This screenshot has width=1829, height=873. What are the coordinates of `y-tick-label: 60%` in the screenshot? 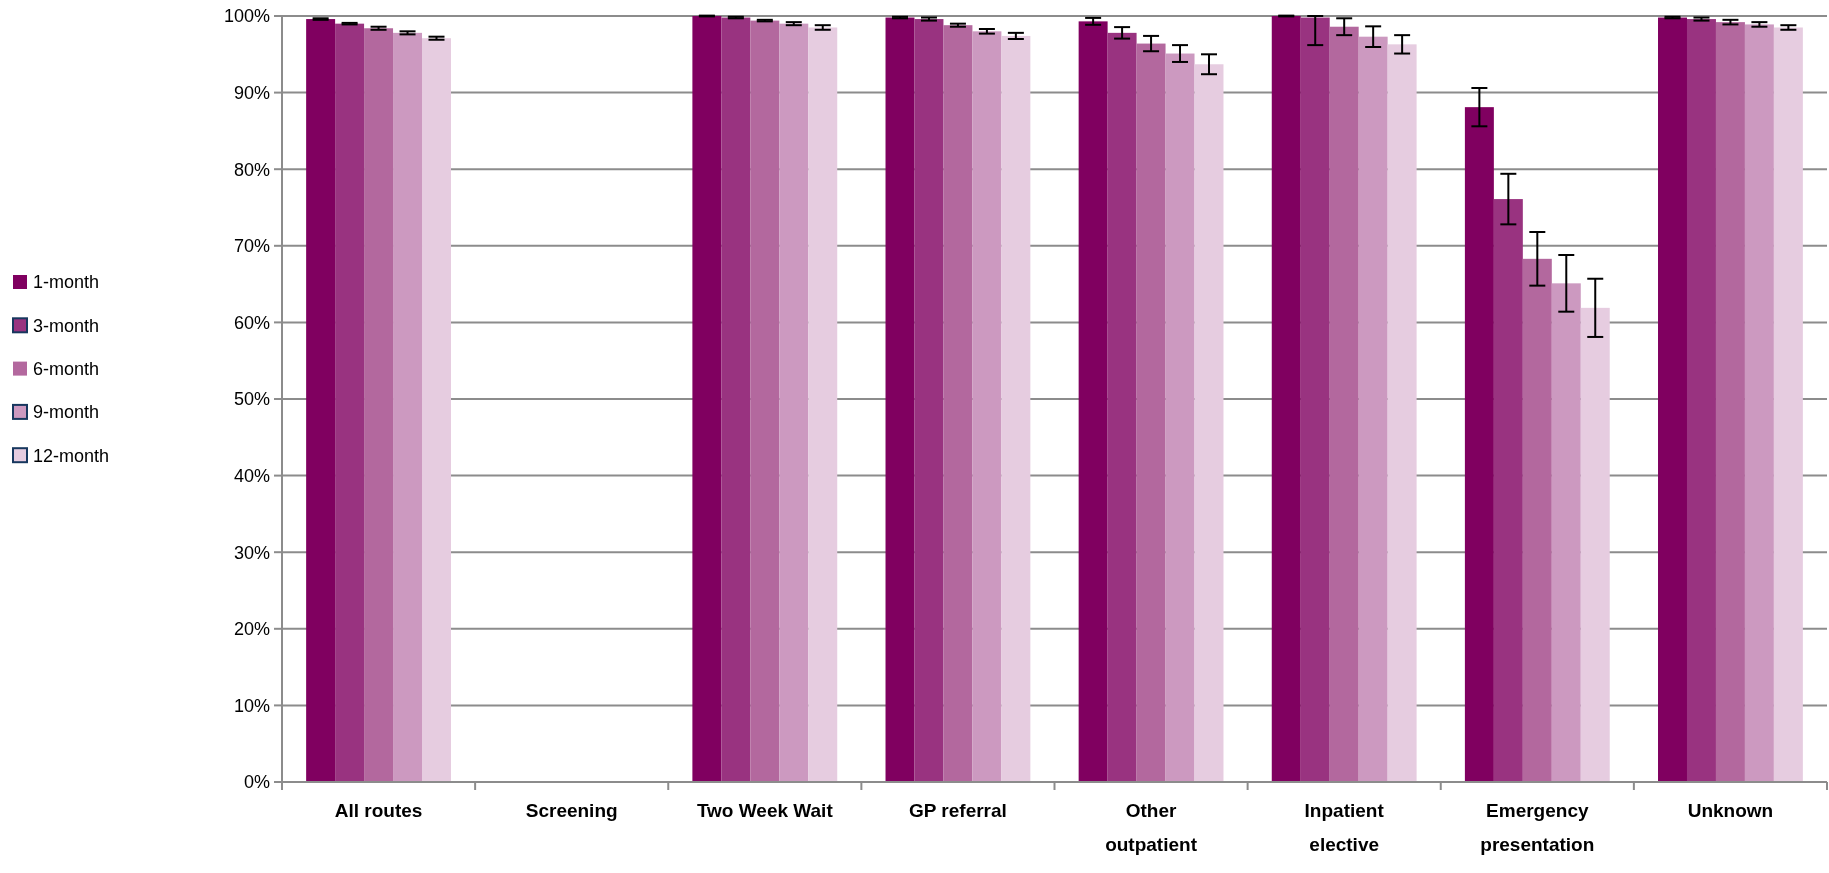 It's located at (251, 322).